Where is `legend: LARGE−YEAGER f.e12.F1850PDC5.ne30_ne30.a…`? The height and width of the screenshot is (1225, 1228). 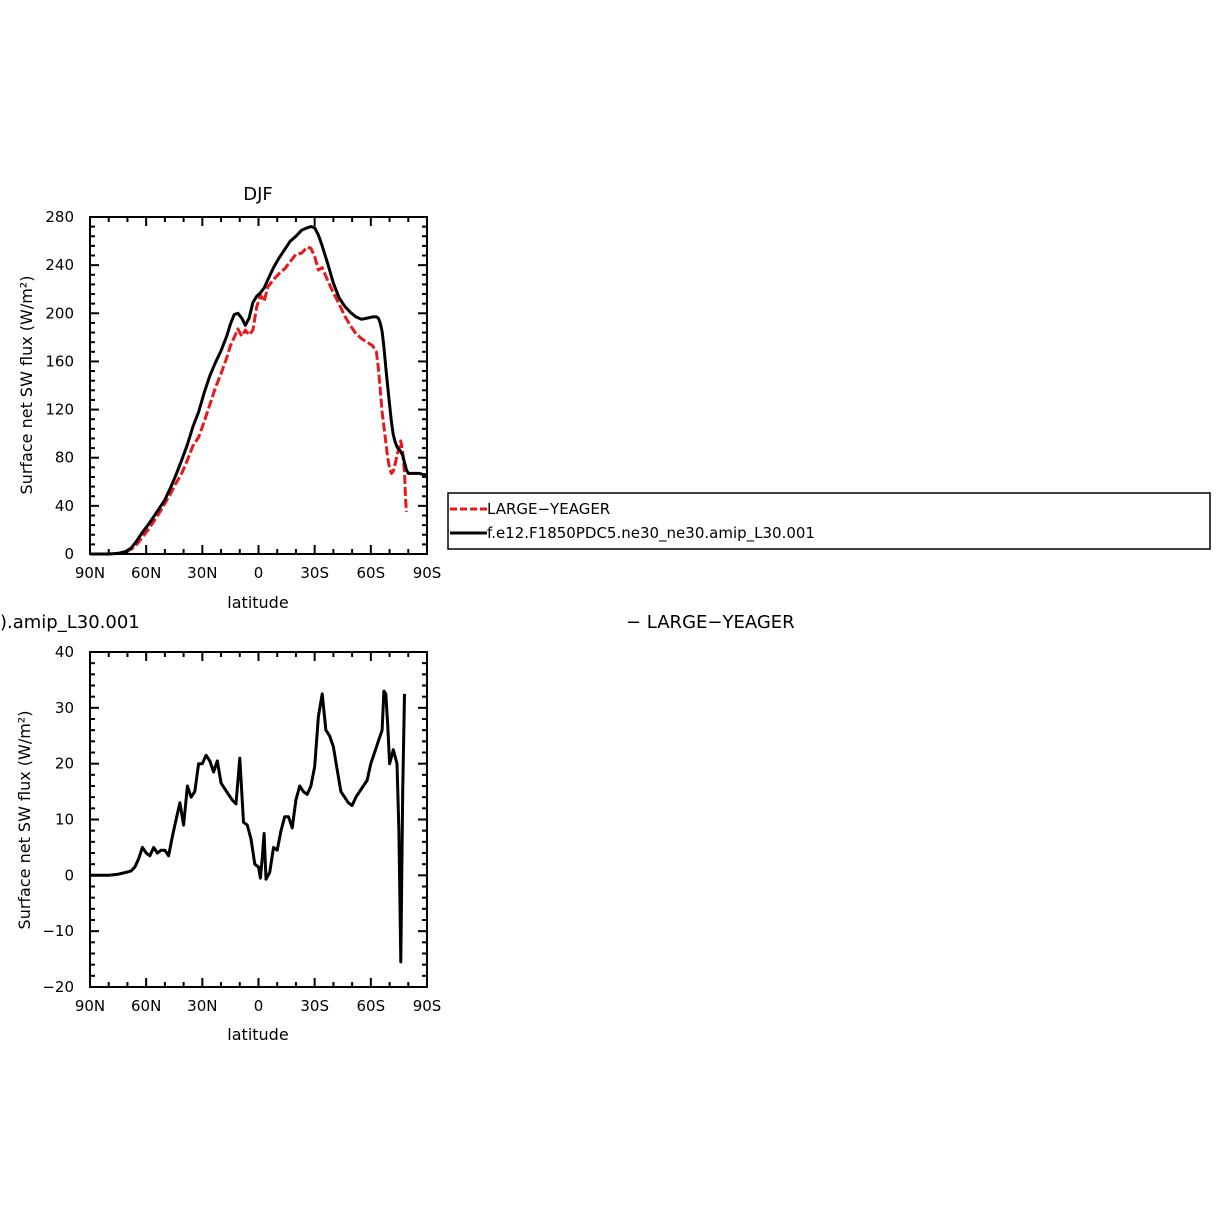
legend: LARGE−YEAGER f.e12.F1850PDC5.ne30_ne30.a… is located at coordinates (829, 521).